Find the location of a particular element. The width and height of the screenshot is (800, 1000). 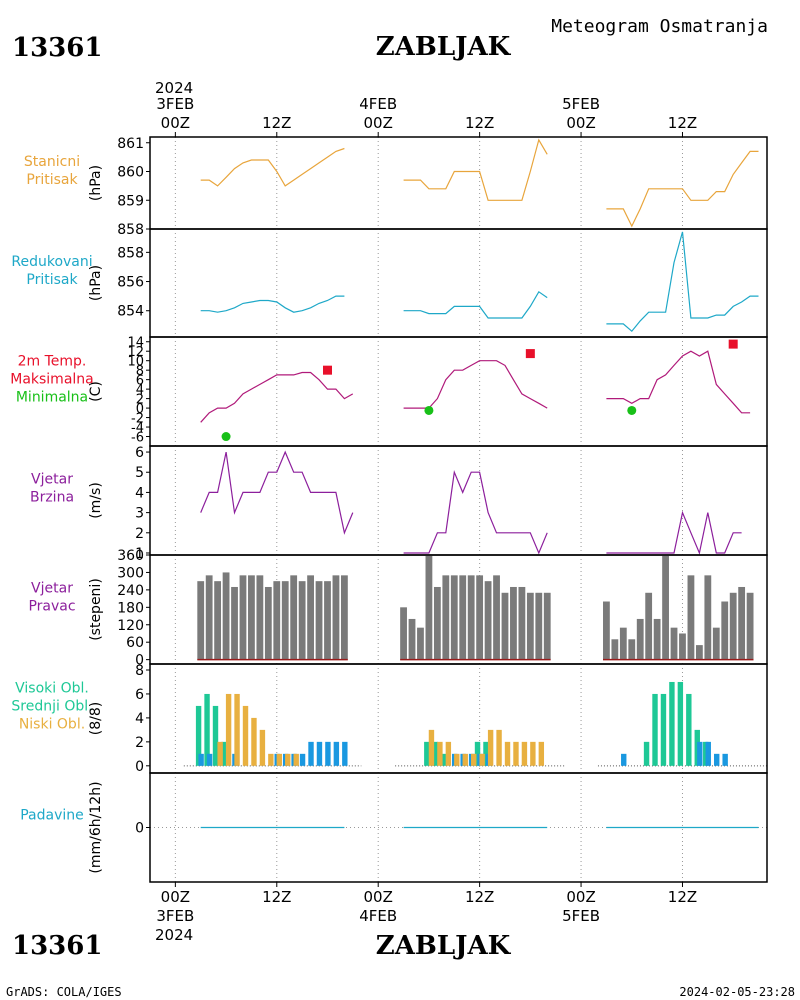

top-date-label: 5FEB is located at coordinates (581, 104).